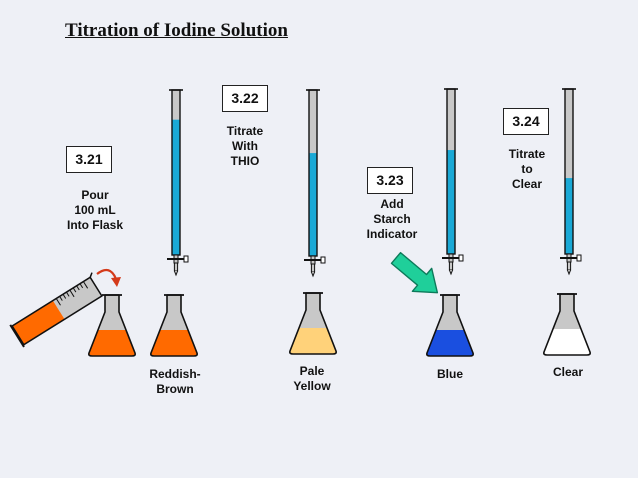  What do you see at coordinates (567, 324) in the screenshot?
I see `flask-icon-clear` at bounding box center [567, 324].